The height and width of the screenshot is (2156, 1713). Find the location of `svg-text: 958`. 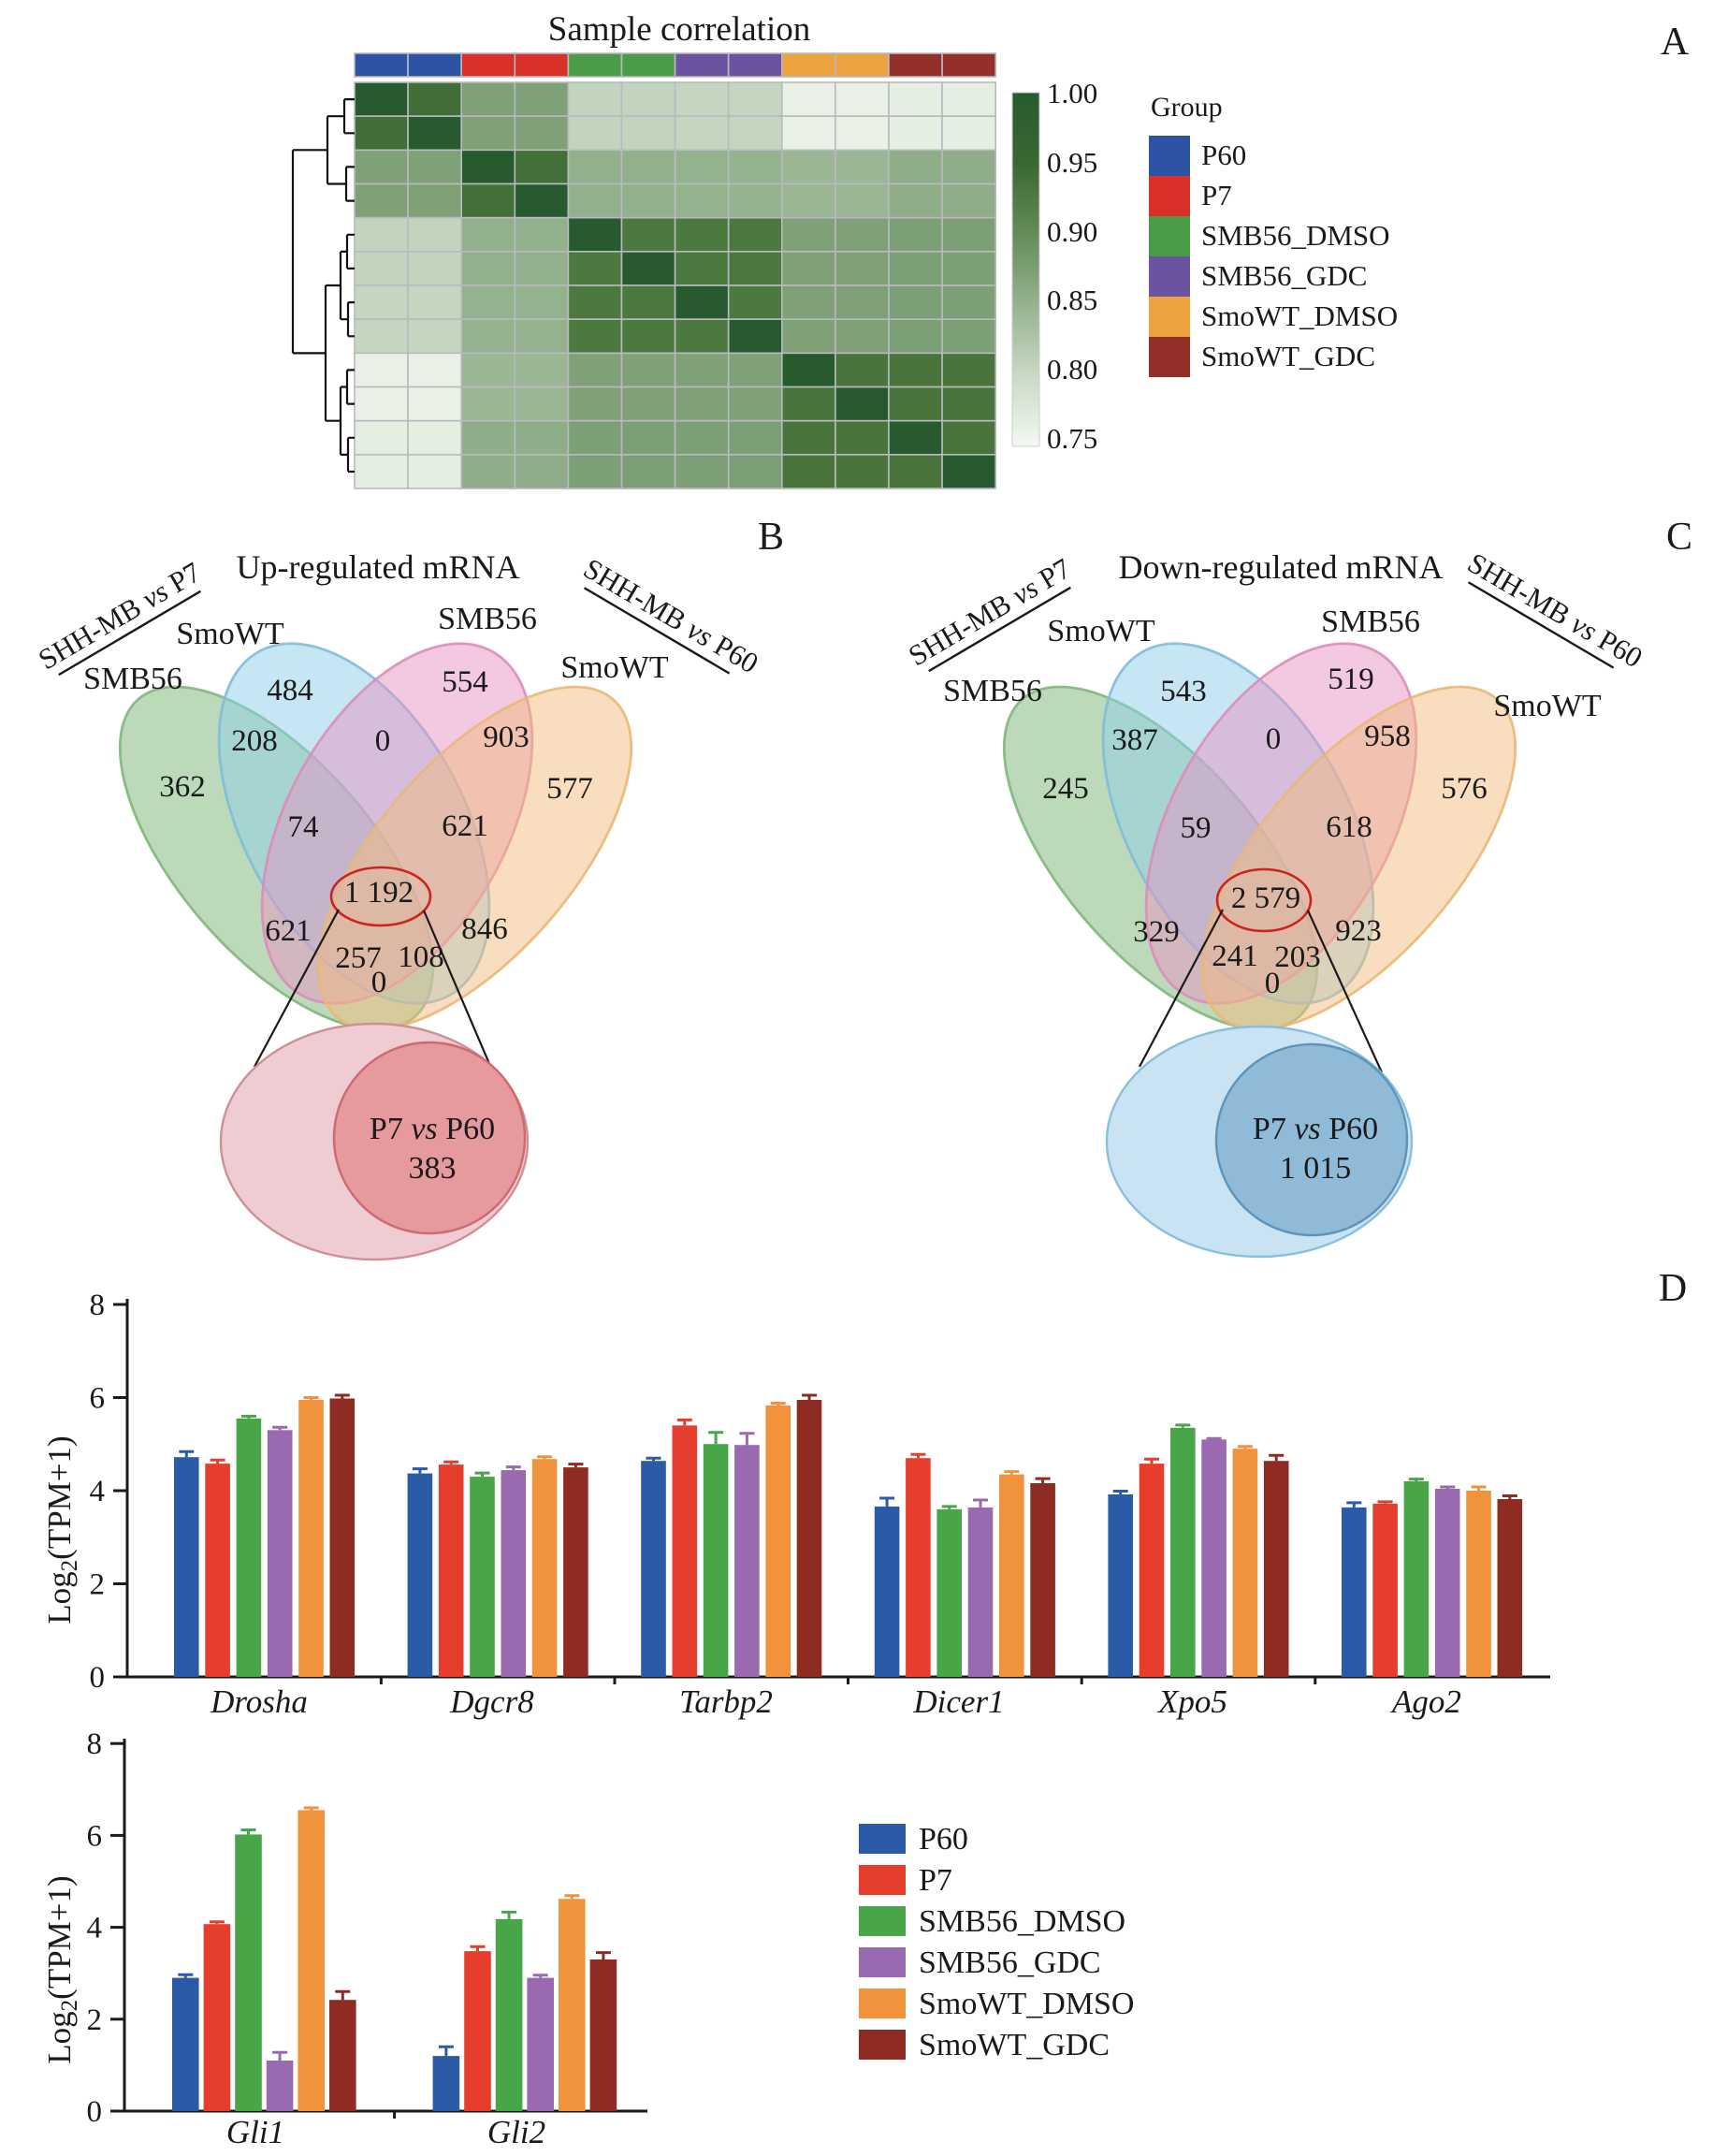

svg-text: 958 is located at coordinates (1387, 736).